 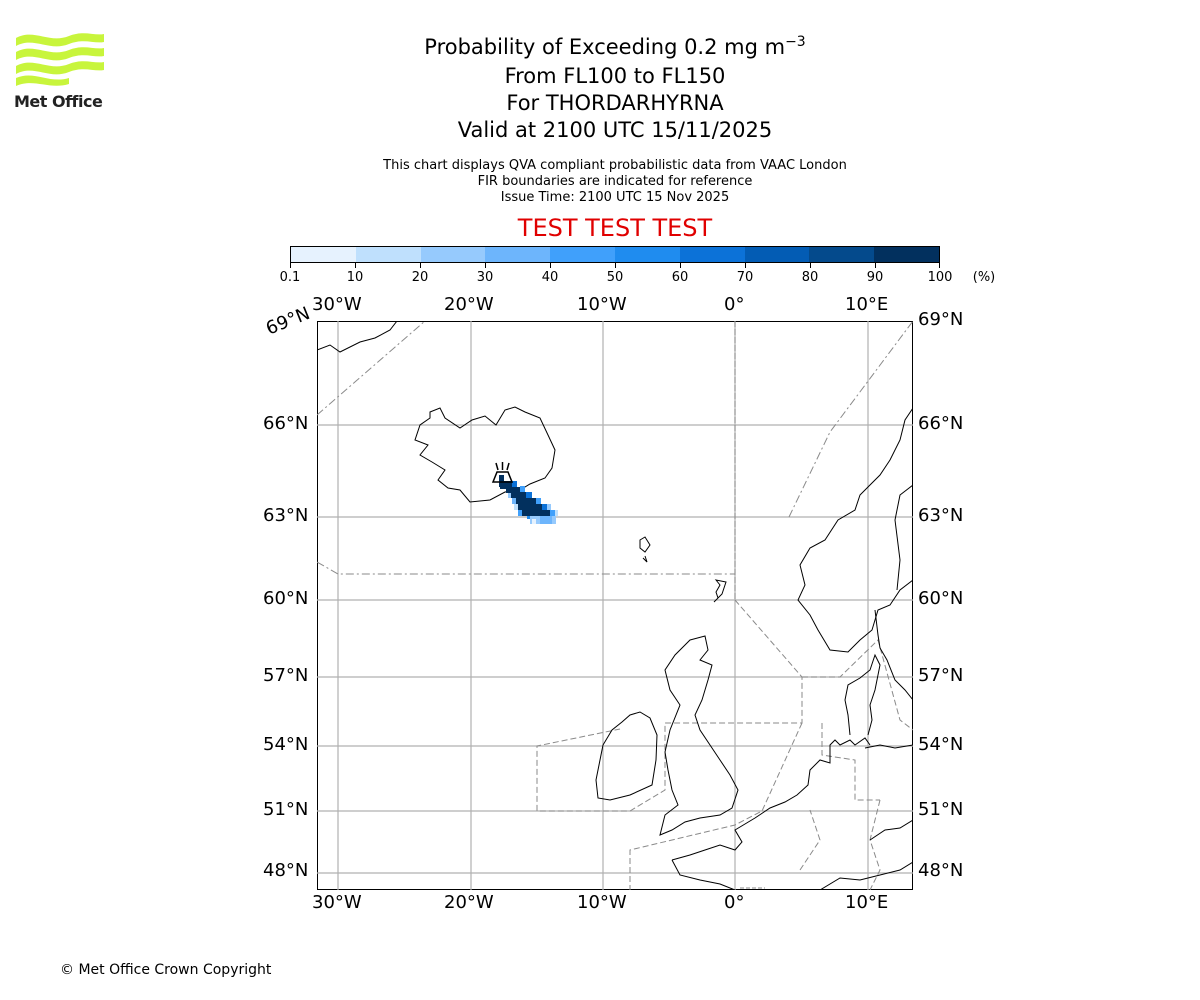 What do you see at coordinates (605, 47) in the screenshot?
I see `title-main: Probability of Exceeding 0.2 mg m` at bounding box center [605, 47].